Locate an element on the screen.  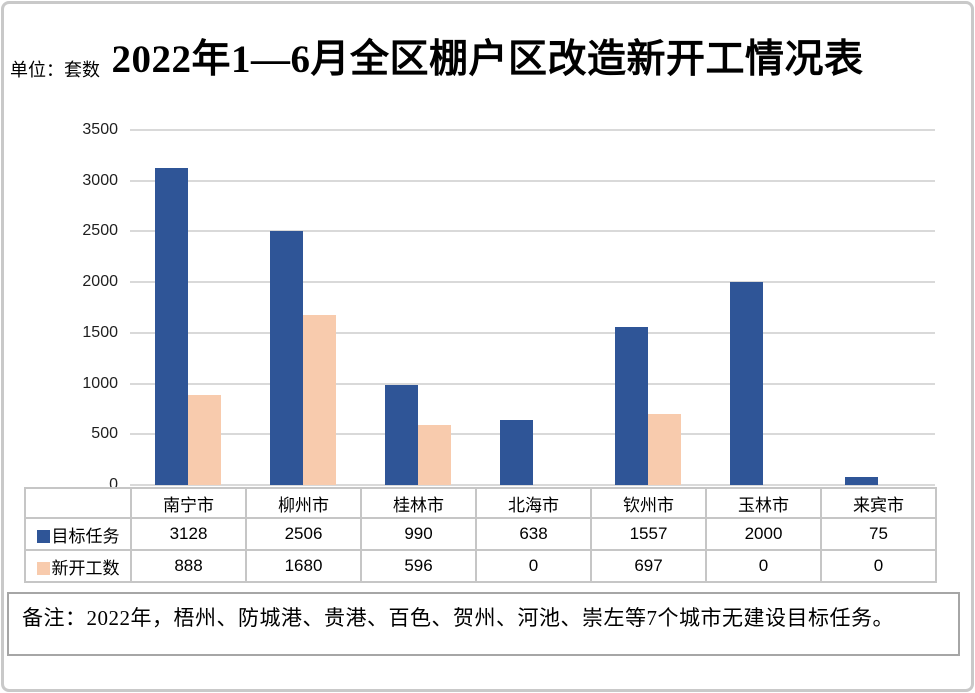
table-value: 1680 is located at coordinates (303, 566).